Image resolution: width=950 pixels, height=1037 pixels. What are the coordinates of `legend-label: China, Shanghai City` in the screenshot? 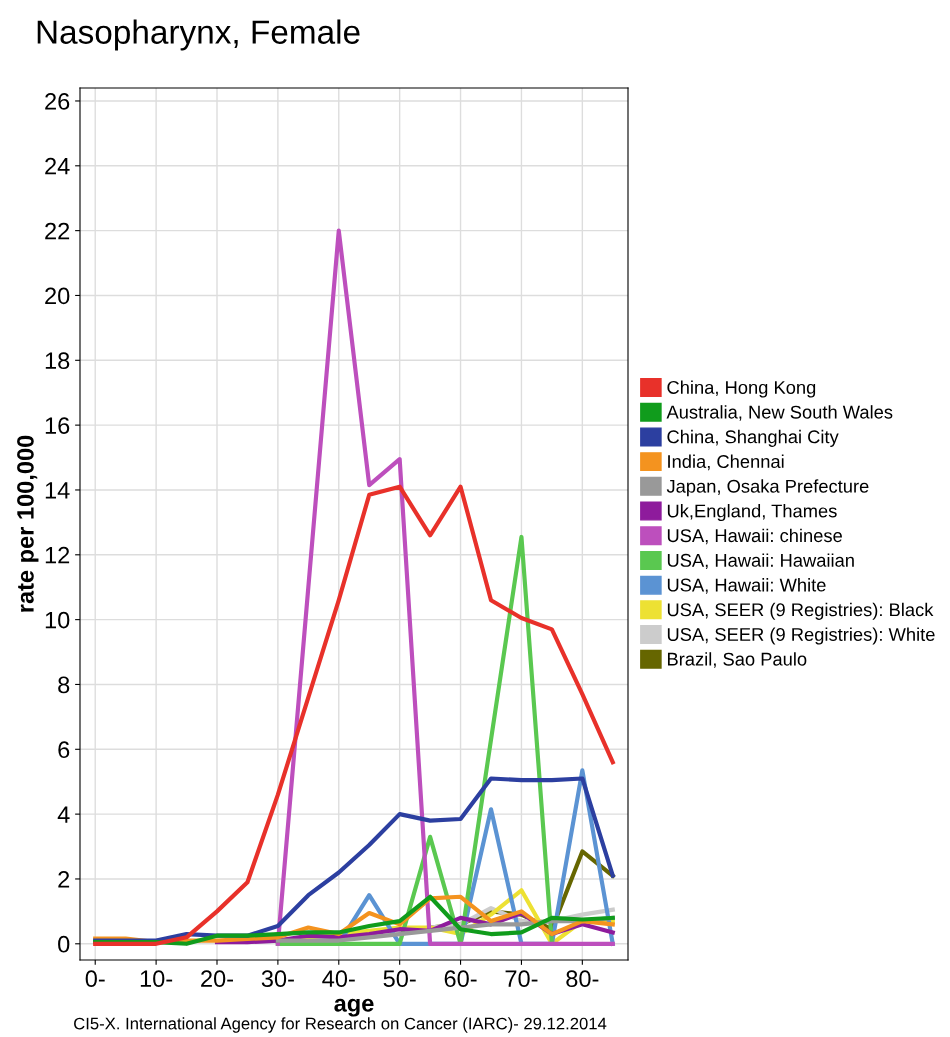 It's located at (753, 438).